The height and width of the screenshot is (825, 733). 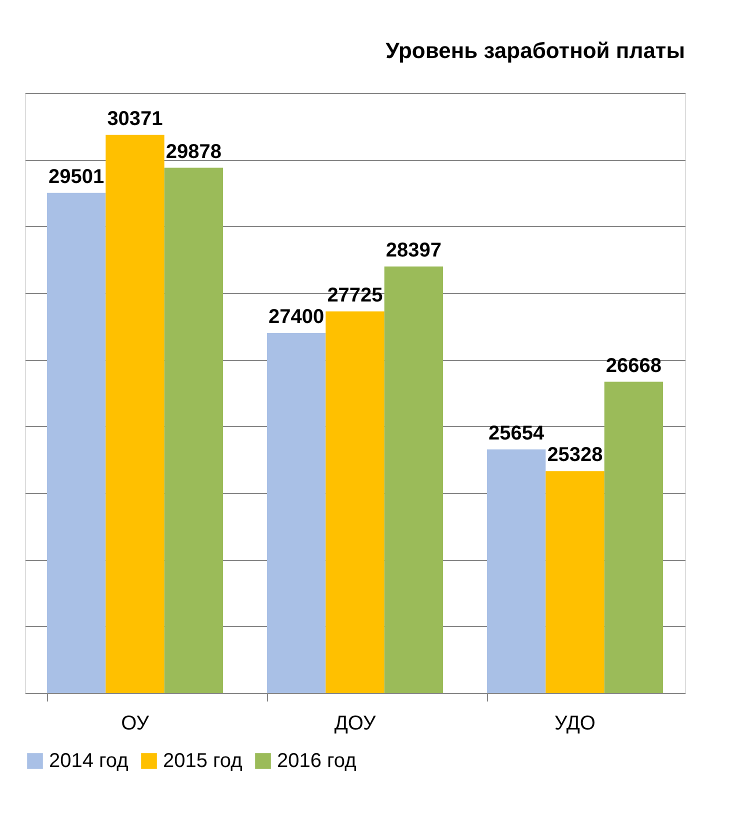 What do you see at coordinates (317, 761) in the screenshot?
I see `legend-label: 2016 год` at bounding box center [317, 761].